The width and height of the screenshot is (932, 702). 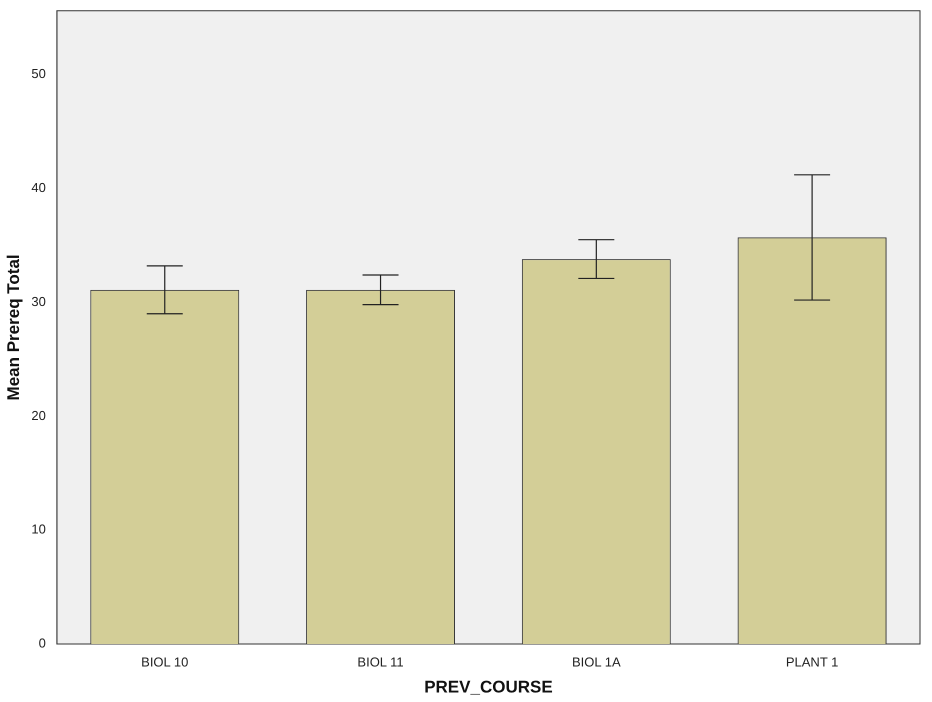 What do you see at coordinates (164, 662) in the screenshot?
I see `x-tick-label: BIOL 10` at bounding box center [164, 662].